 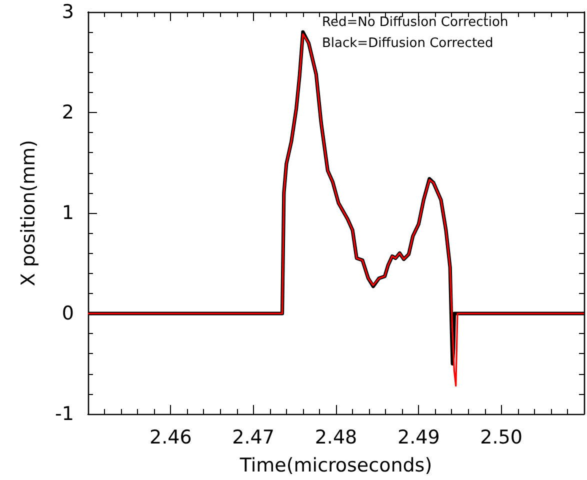 I want to click on annotation: Black=Diffusion Corrected, so click(x=408, y=43).